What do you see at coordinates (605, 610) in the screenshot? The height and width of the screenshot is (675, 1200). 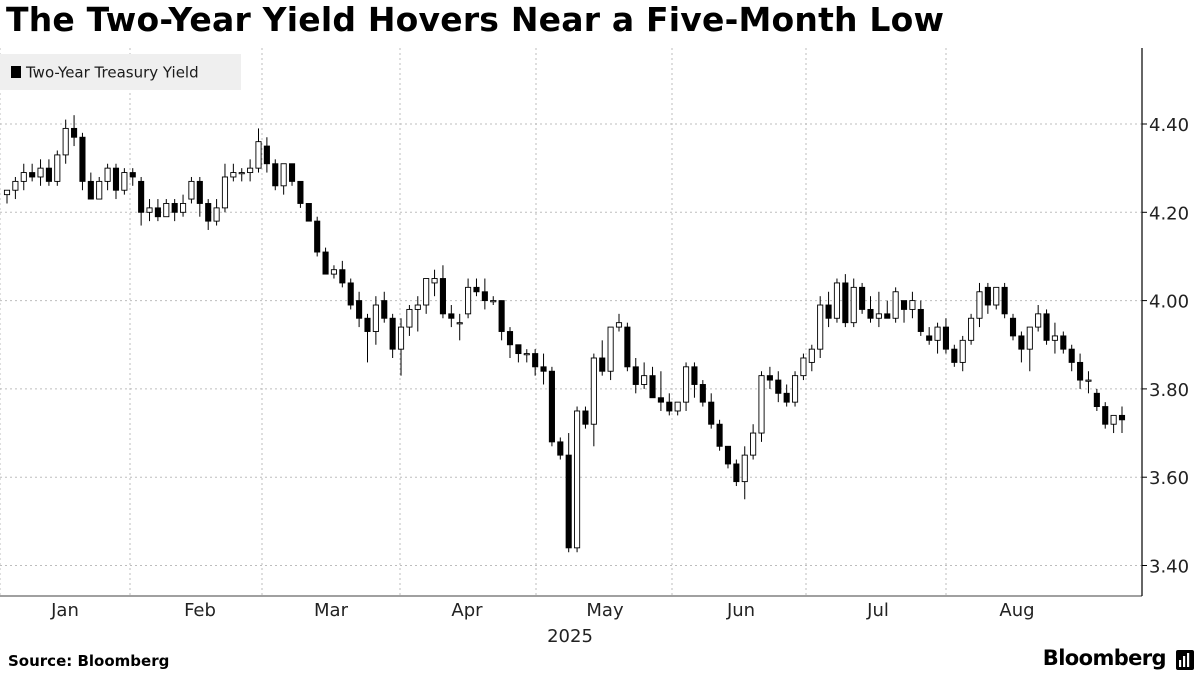 I see `x-tick-label: May` at bounding box center [605, 610].